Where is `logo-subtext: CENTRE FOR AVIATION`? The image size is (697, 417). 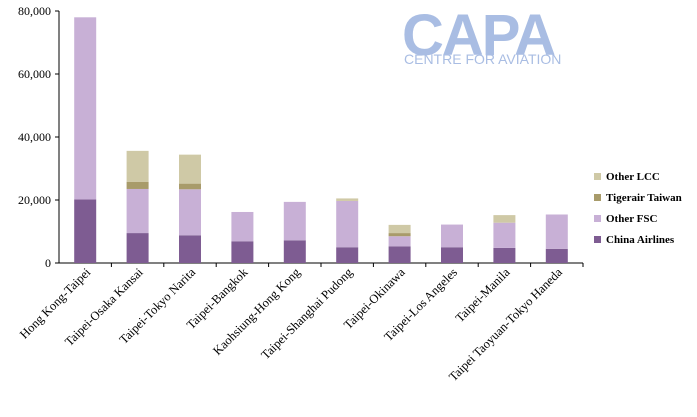 logo-subtext: CENTRE FOR AVIATION is located at coordinates (482, 59).